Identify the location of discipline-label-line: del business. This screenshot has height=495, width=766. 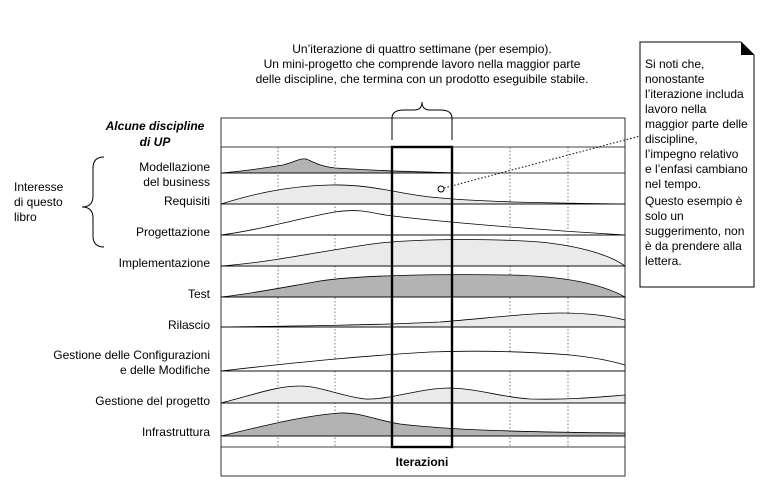
(176, 182).